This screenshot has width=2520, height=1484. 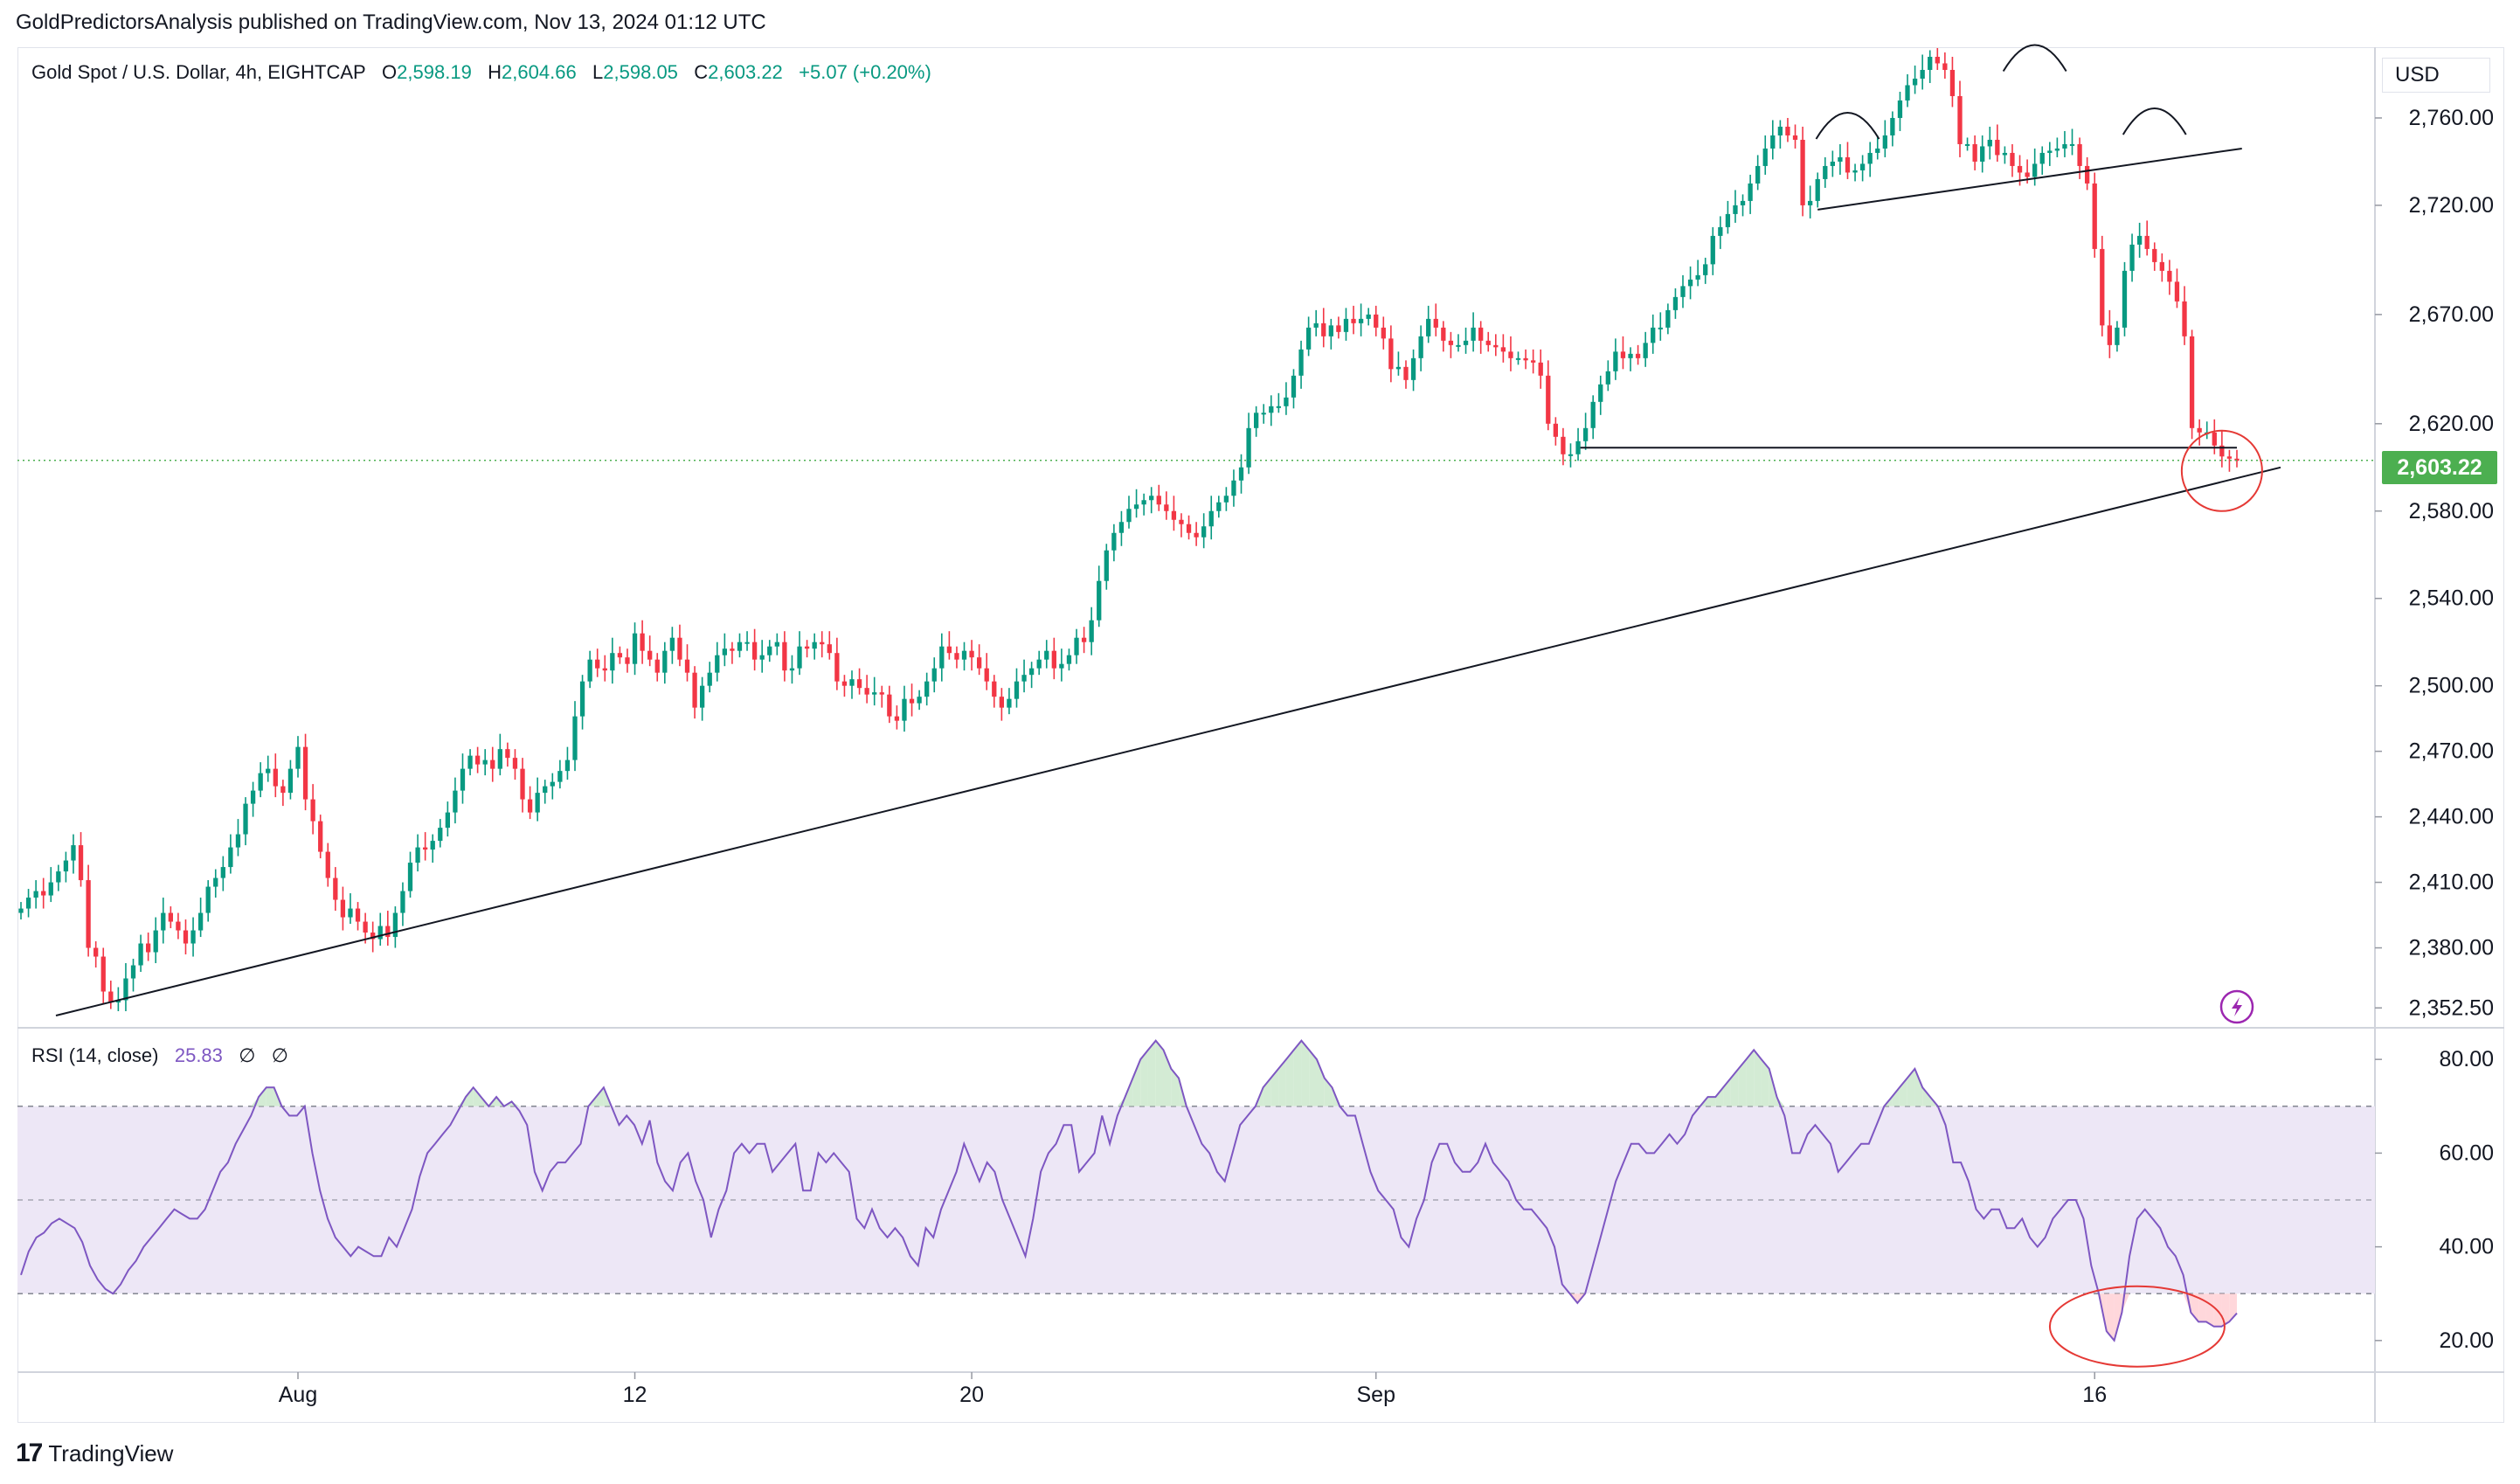 I want to click on rsi-value: 25.83, so click(x=198, y=1055).